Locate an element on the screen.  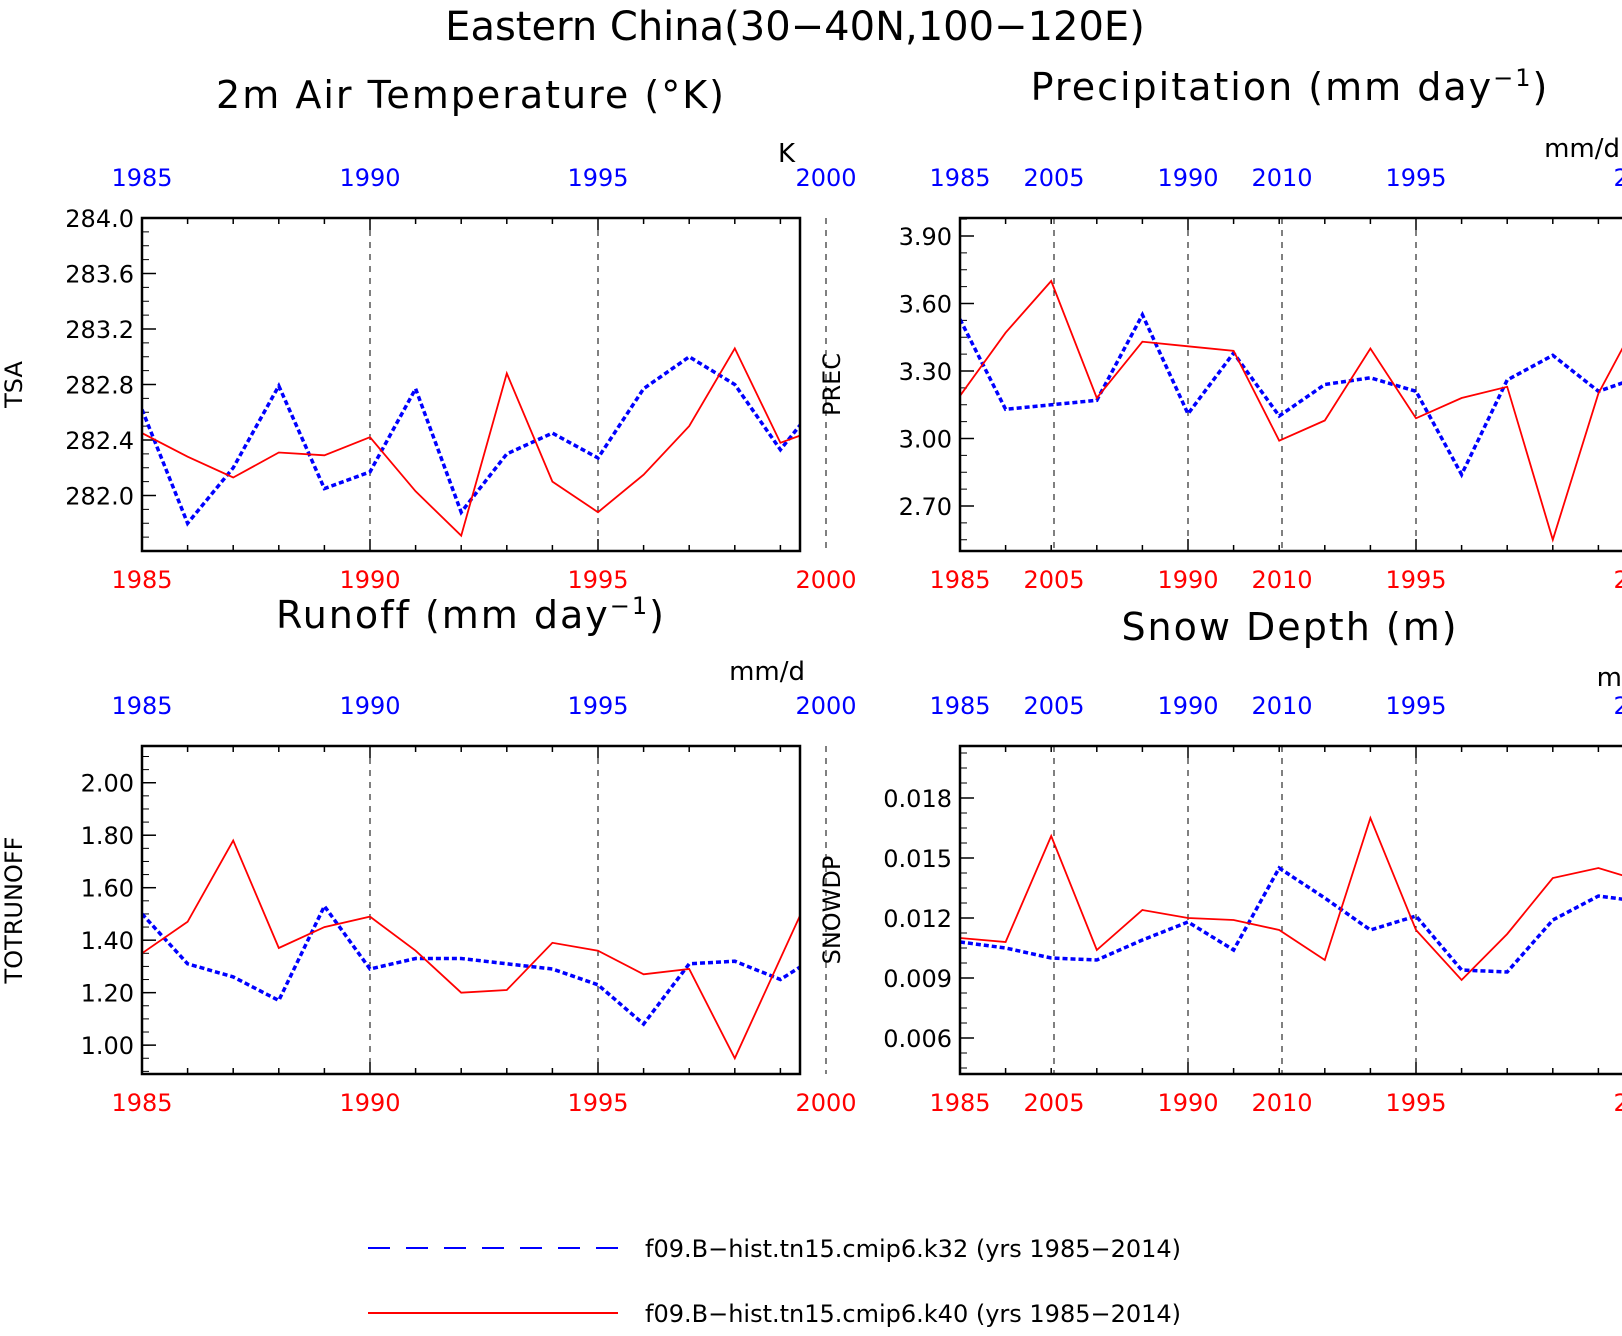
y-tick-label: 1.60 is located at coordinates (107, 889).